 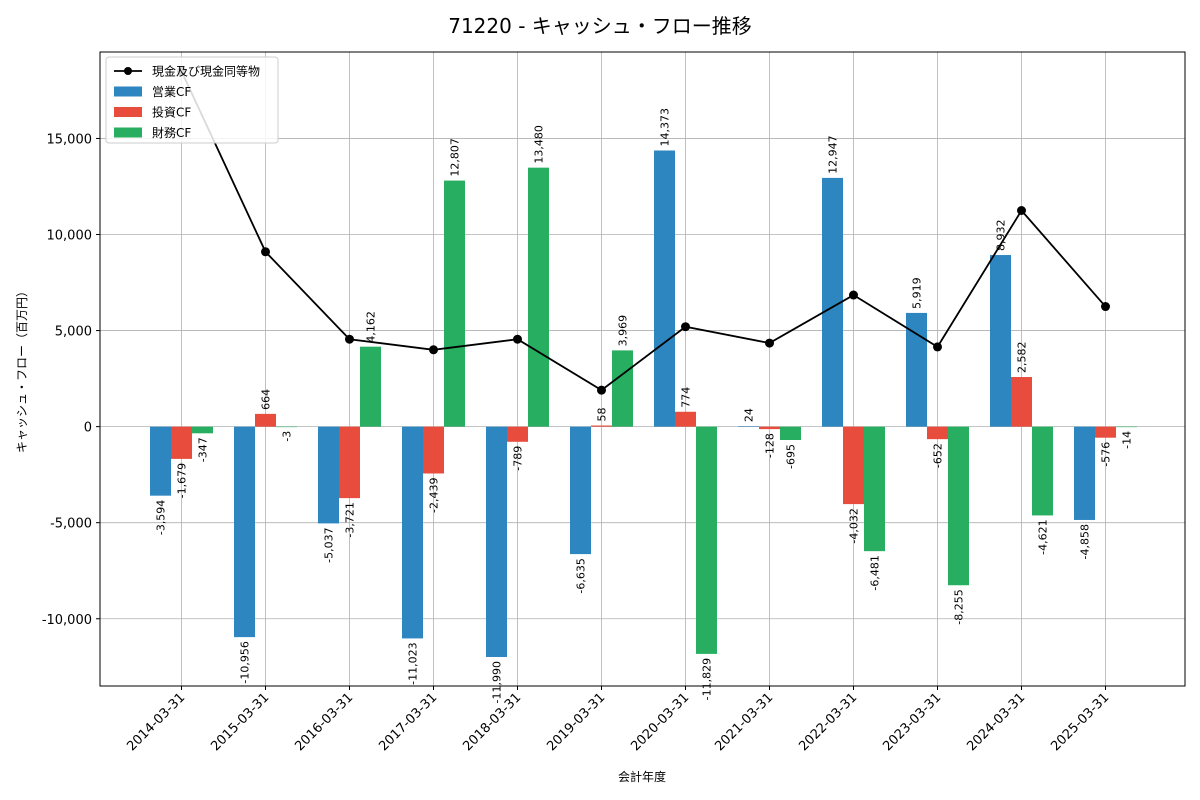 I want to click on bar-value-label: -576, so click(x=1106, y=454).